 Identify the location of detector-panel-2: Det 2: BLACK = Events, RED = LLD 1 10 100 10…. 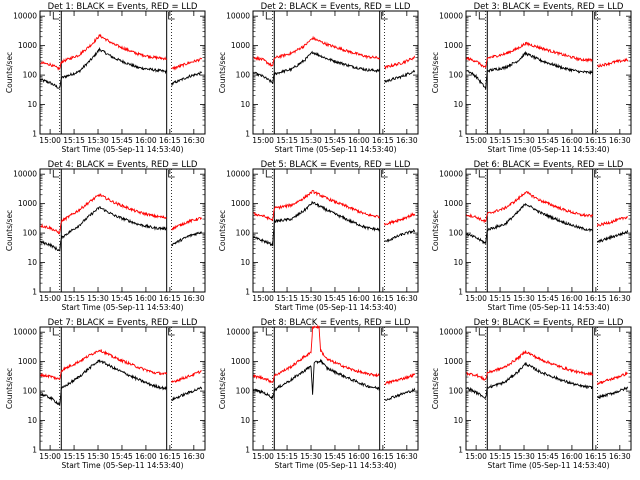
(318, 78).